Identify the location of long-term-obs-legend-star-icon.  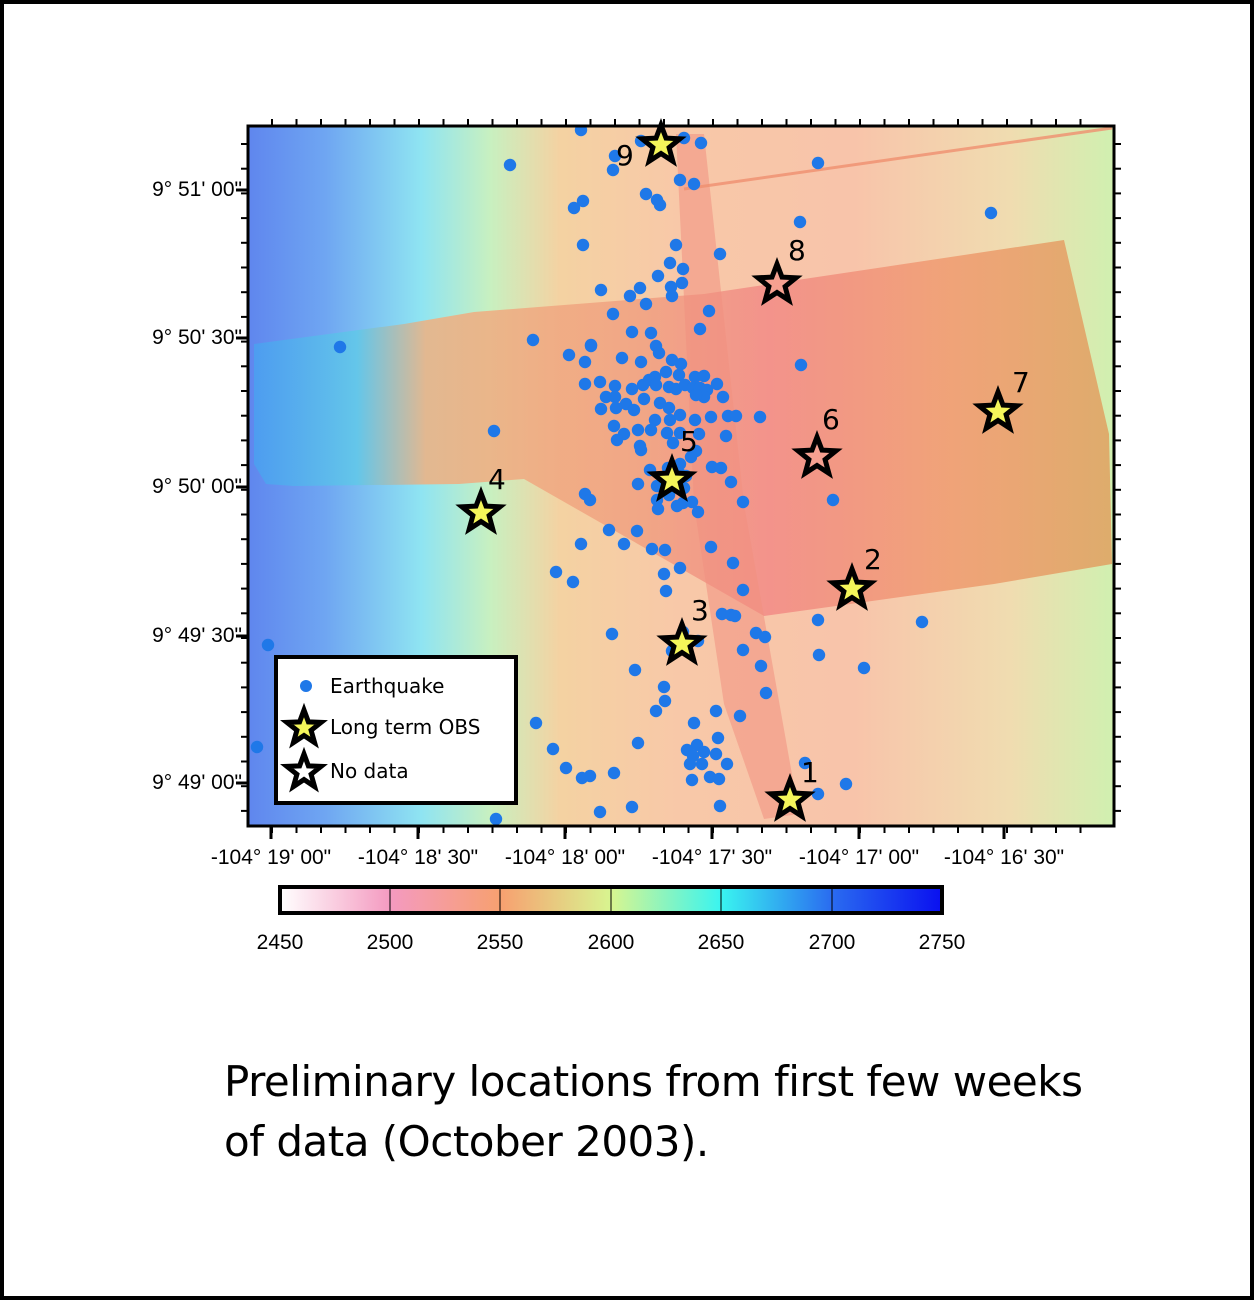
(304, 725).